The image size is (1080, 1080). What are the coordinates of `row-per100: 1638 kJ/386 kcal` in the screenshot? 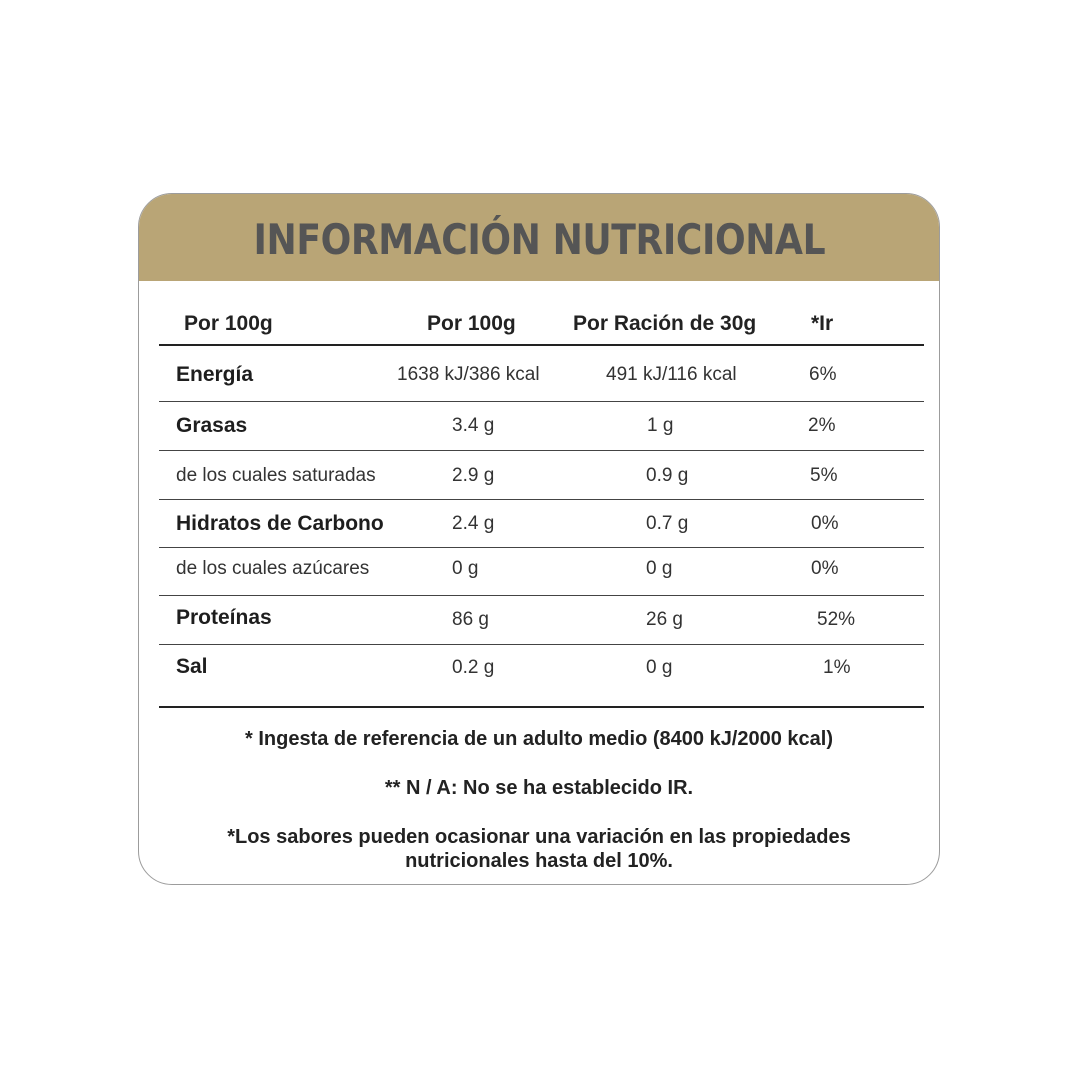 It's located at (468, 374).